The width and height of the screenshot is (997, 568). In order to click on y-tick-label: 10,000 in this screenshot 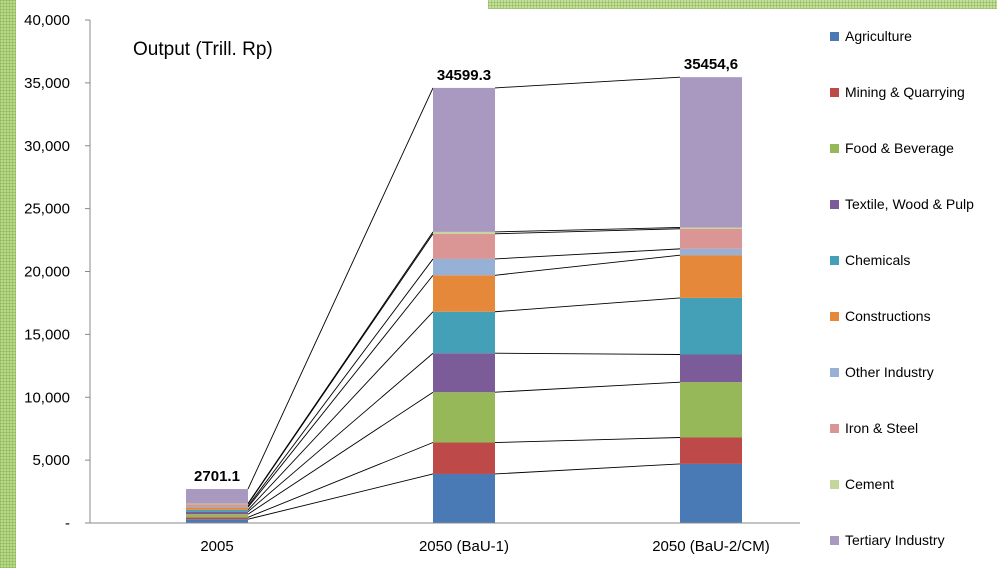, I will do `click(47, 397)`.